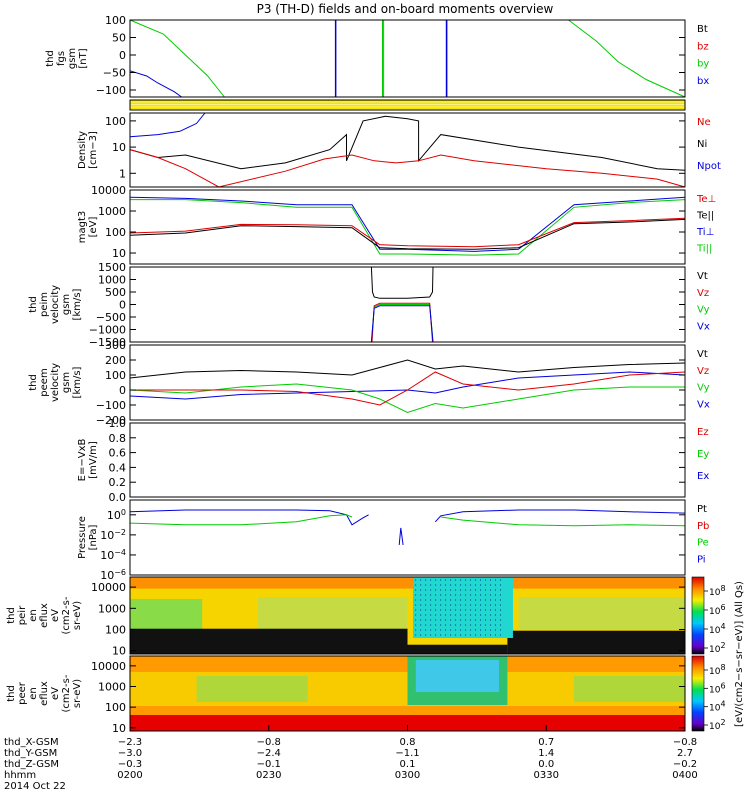 This screenshot has width=750, height=800. Describe the element at coordinates (705, 232) in the screenshot. I see `legend-ti: Ti⊥` at that location.